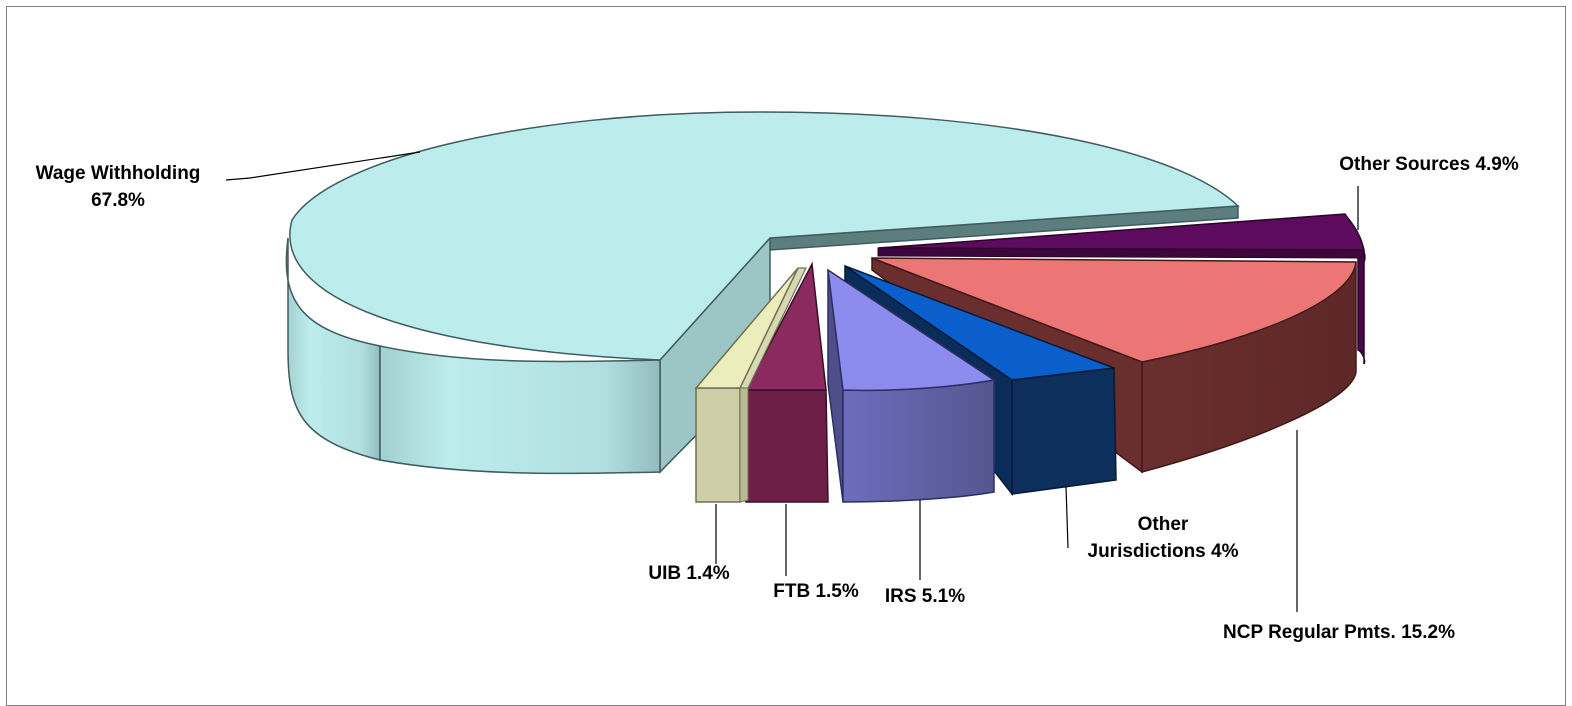  I want to click on label-wage-withholding: Wage Withholding, so click(118, 173).